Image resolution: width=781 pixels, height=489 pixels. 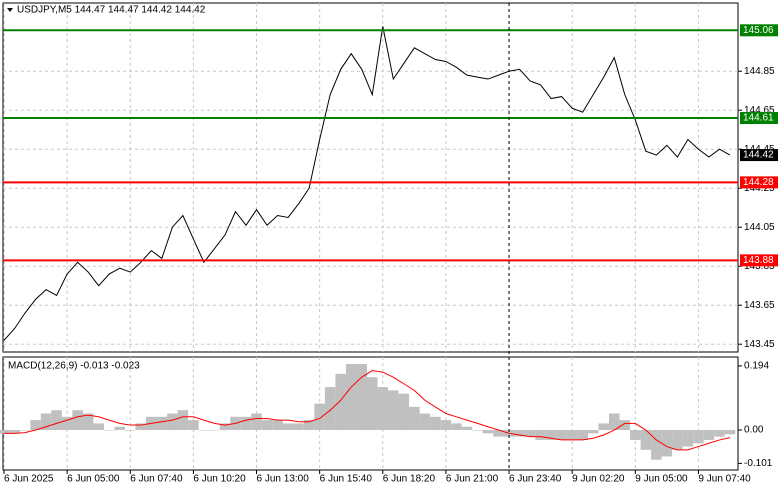 What do you see at coordinates (758, 463) in the screenshot?
I see `y-tick-label: -0.101` at bounding box center [758, 463].